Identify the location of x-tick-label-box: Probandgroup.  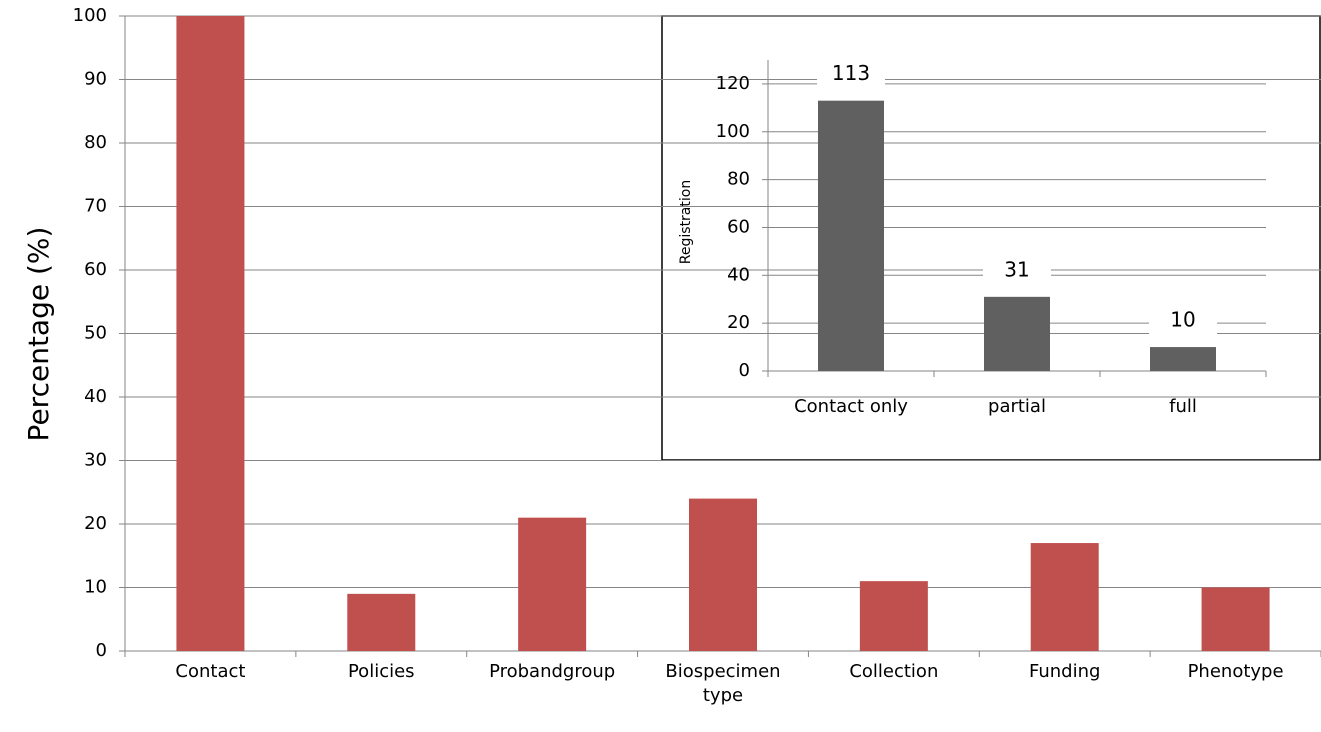
(552, 671).